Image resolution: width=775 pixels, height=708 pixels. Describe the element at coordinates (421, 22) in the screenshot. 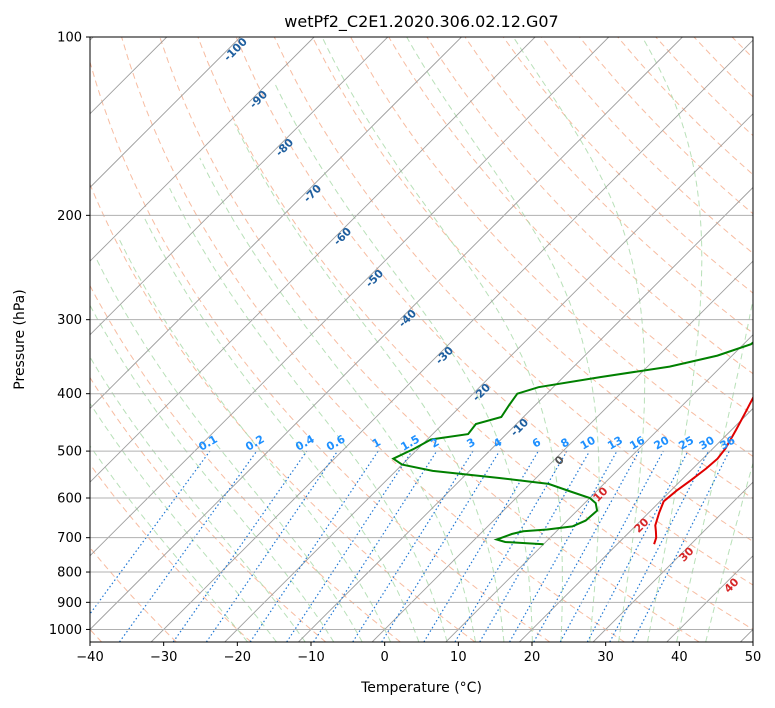

I see `chart-title: wetPf2_C2E1.2020.306.02.12.G07` at that location.